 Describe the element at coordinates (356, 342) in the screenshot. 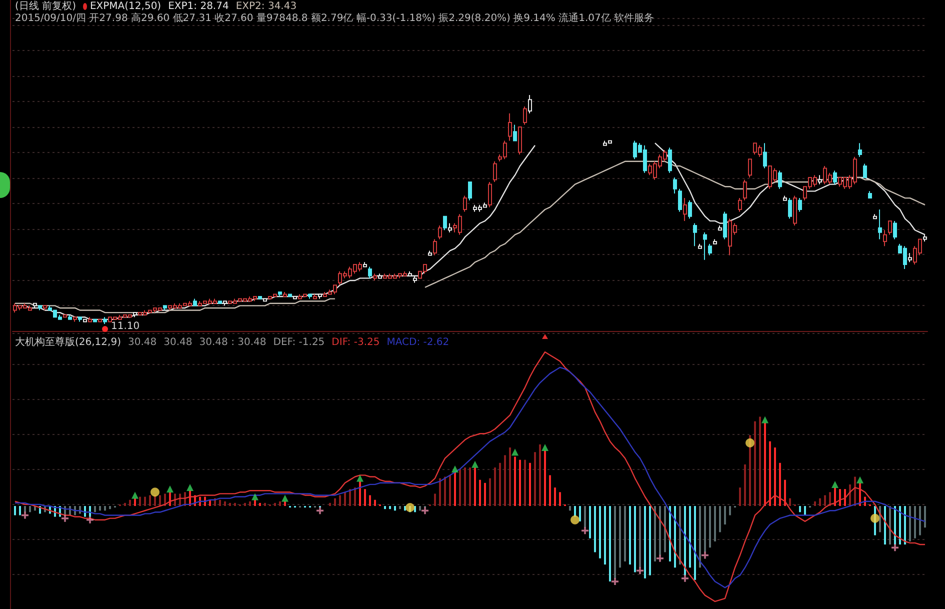

I see `text: DIF: -3.25` at that location.